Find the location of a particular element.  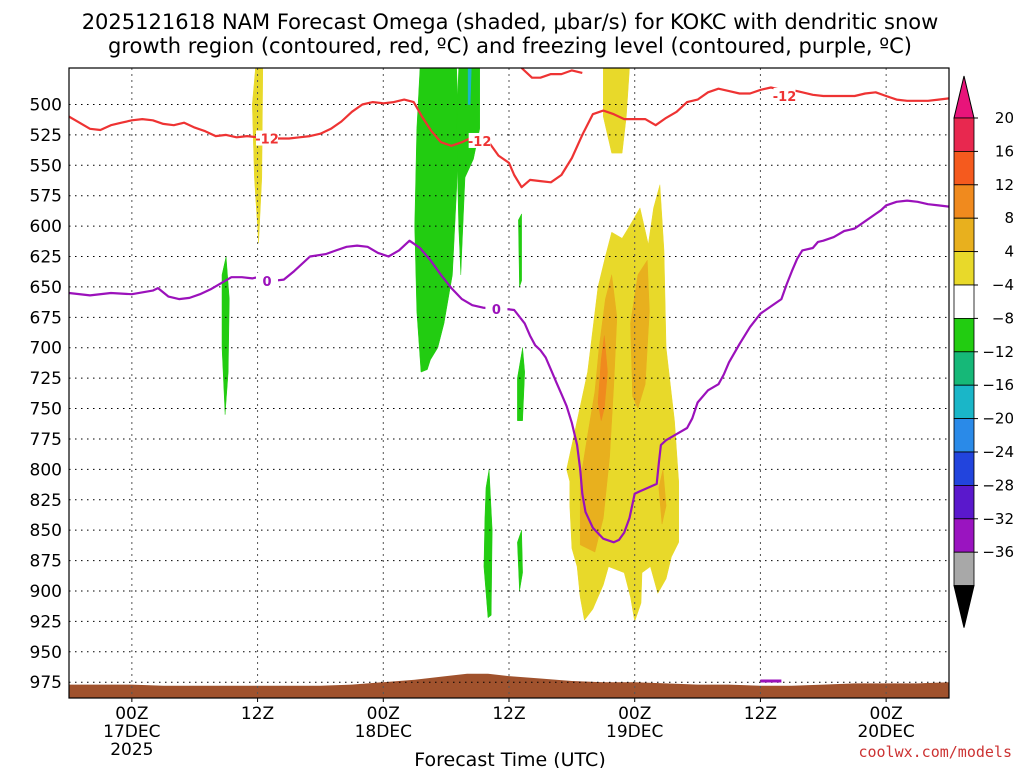

terrain-layer is located at coordinates (509, 685).